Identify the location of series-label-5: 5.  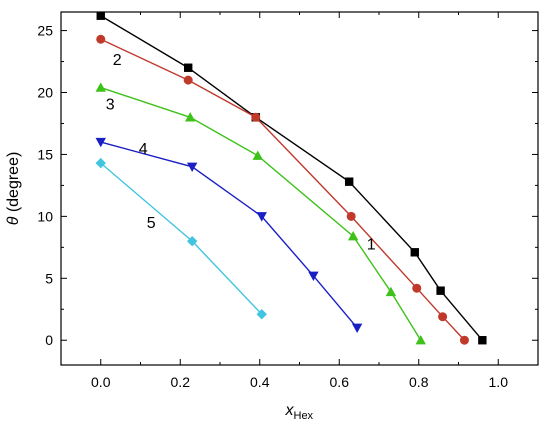
(151, 223).